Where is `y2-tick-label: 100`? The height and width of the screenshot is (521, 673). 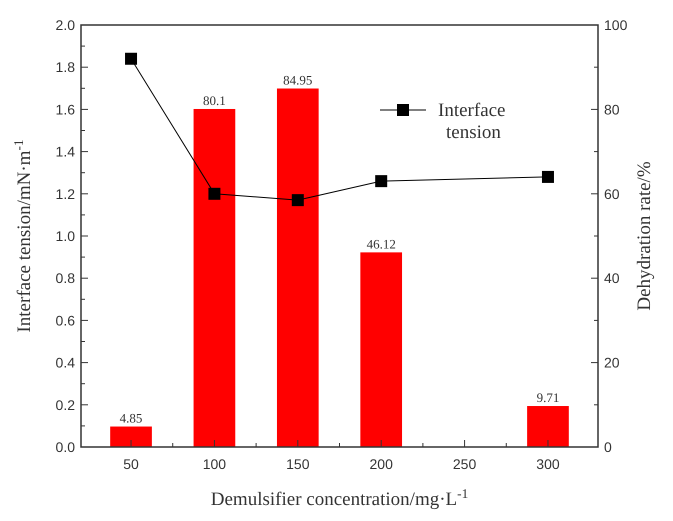
y2-tick-label: 100 is located at coordinates (616, 25).